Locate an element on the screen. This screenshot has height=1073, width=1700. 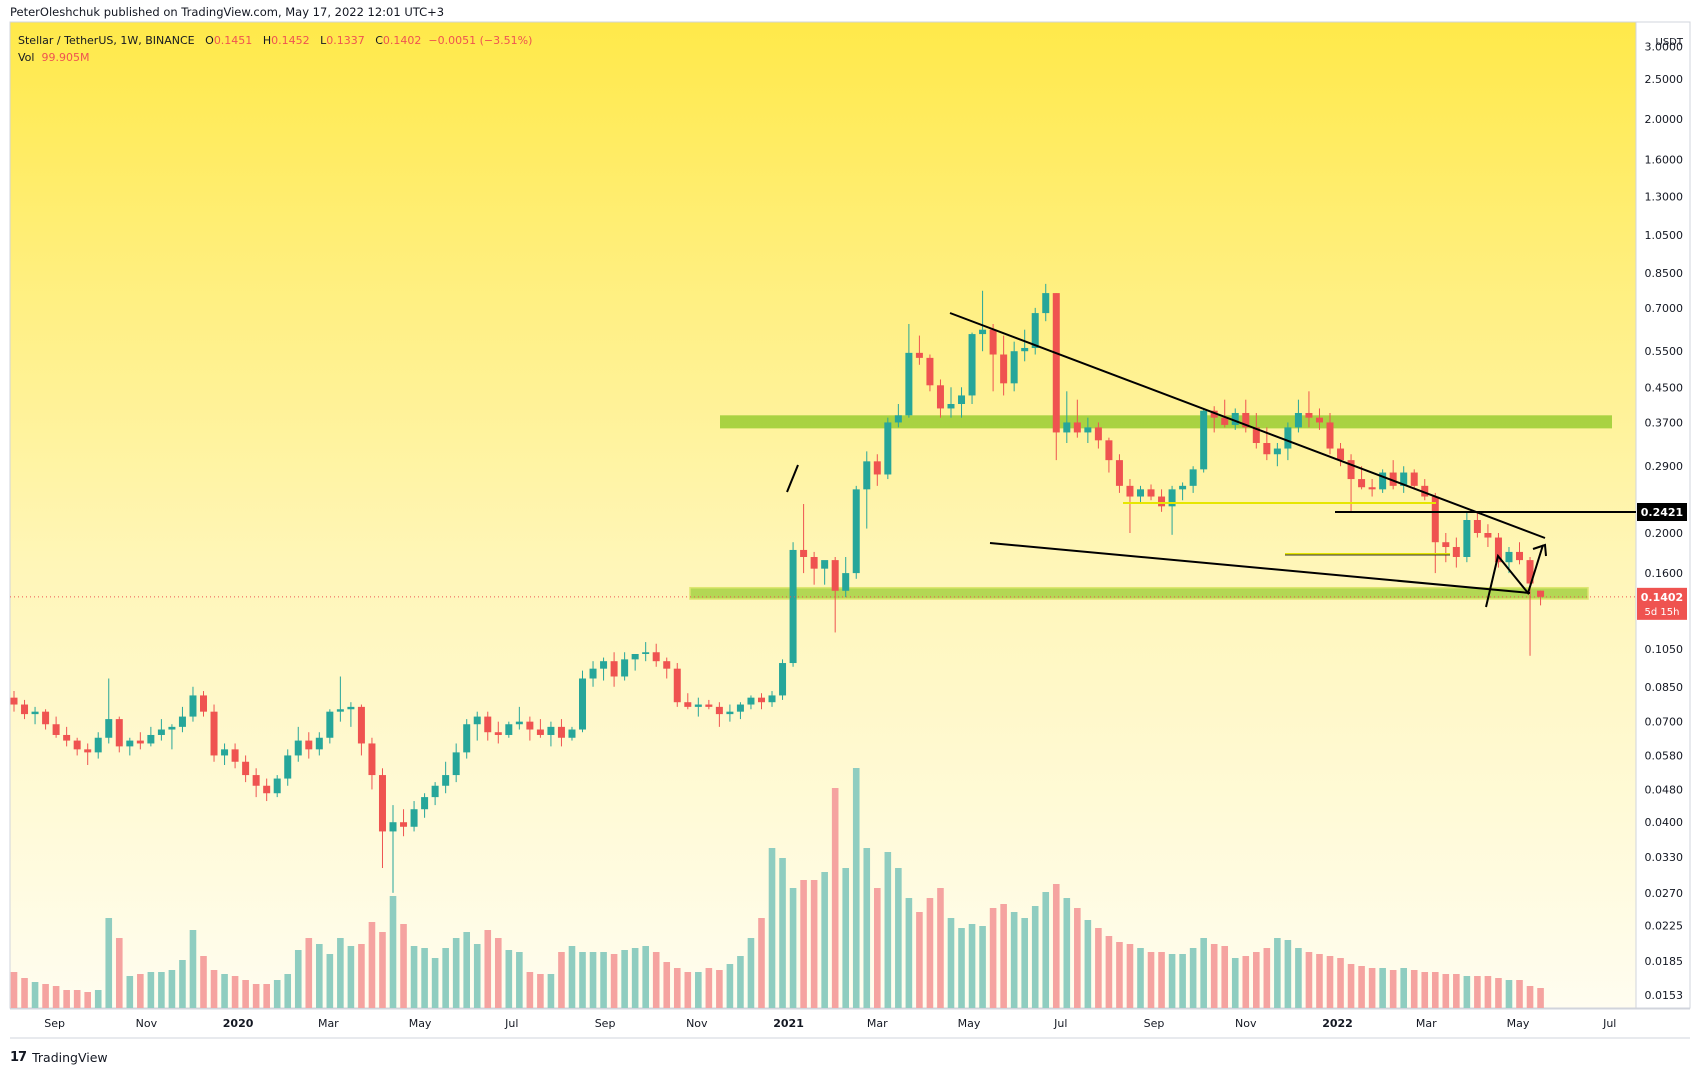
support-zone is located at coordinates (1139, 593).